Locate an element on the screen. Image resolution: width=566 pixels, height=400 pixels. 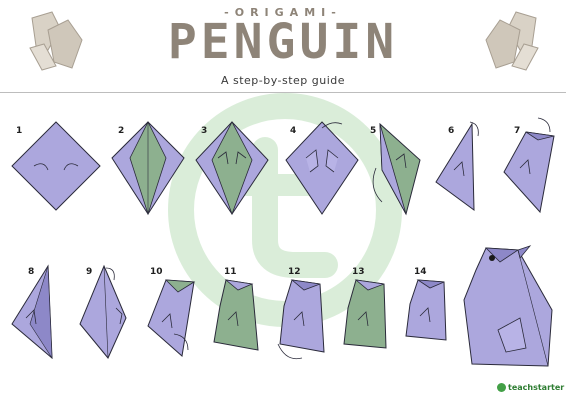
step-12-illustration is located at coordinates (301, 319).